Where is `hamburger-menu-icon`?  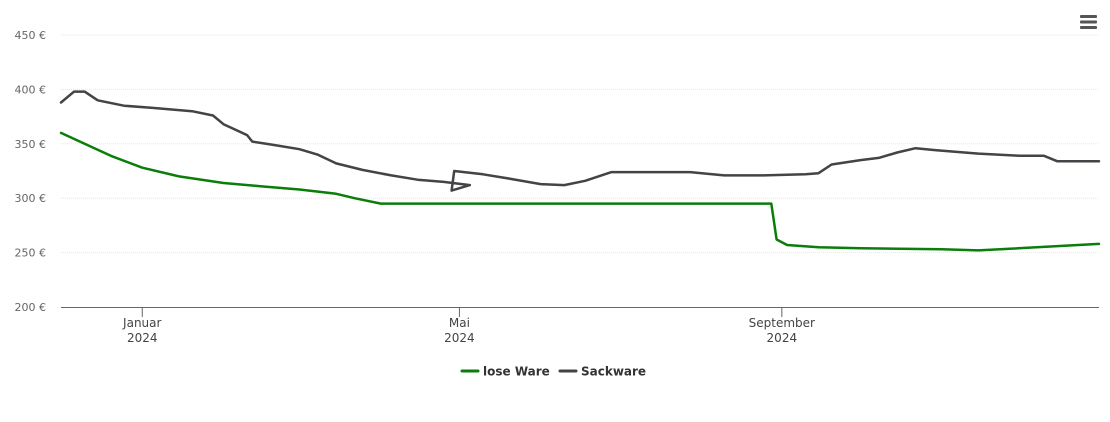 hamburger-menu-icon is located at coordinates (1088, 22).